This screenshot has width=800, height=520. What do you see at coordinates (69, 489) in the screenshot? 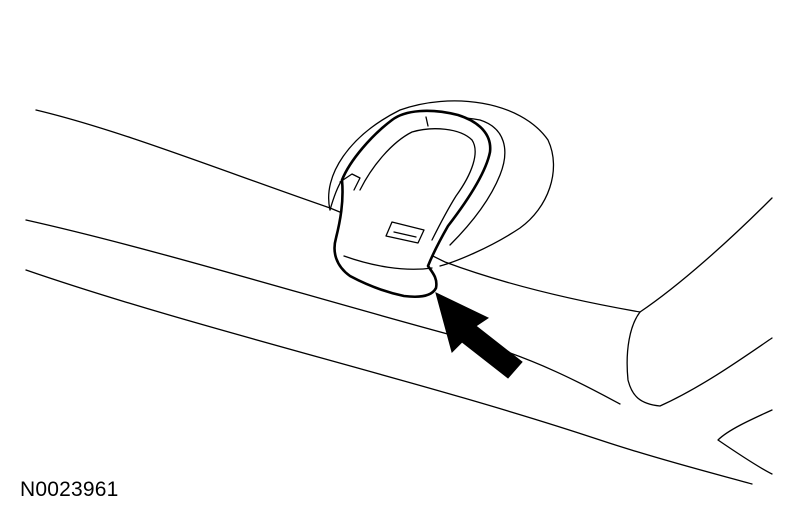
I see `figure-reference-code: N0023961` at bounding box center [69, 489].